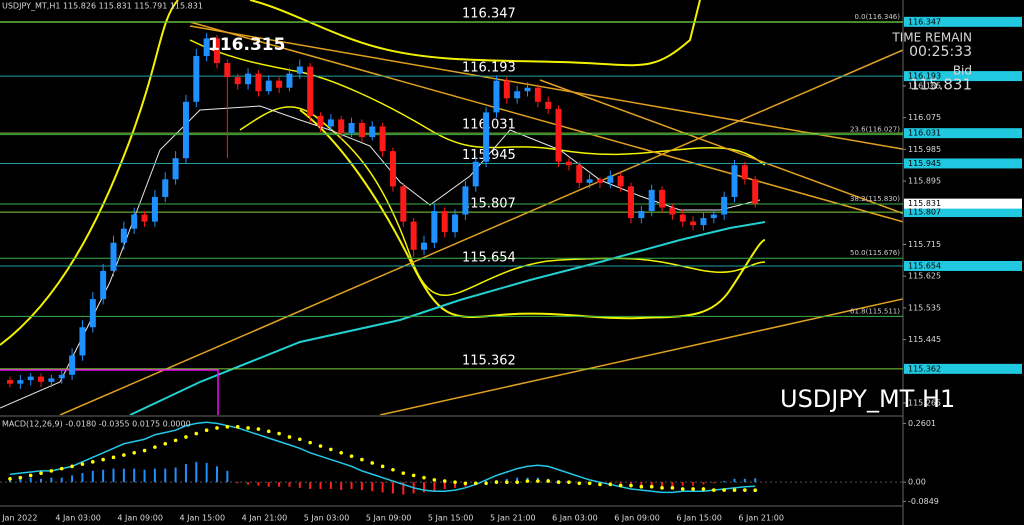  I want to click on x-tick-label: 5 Jan 15:00, so click(451, 518).